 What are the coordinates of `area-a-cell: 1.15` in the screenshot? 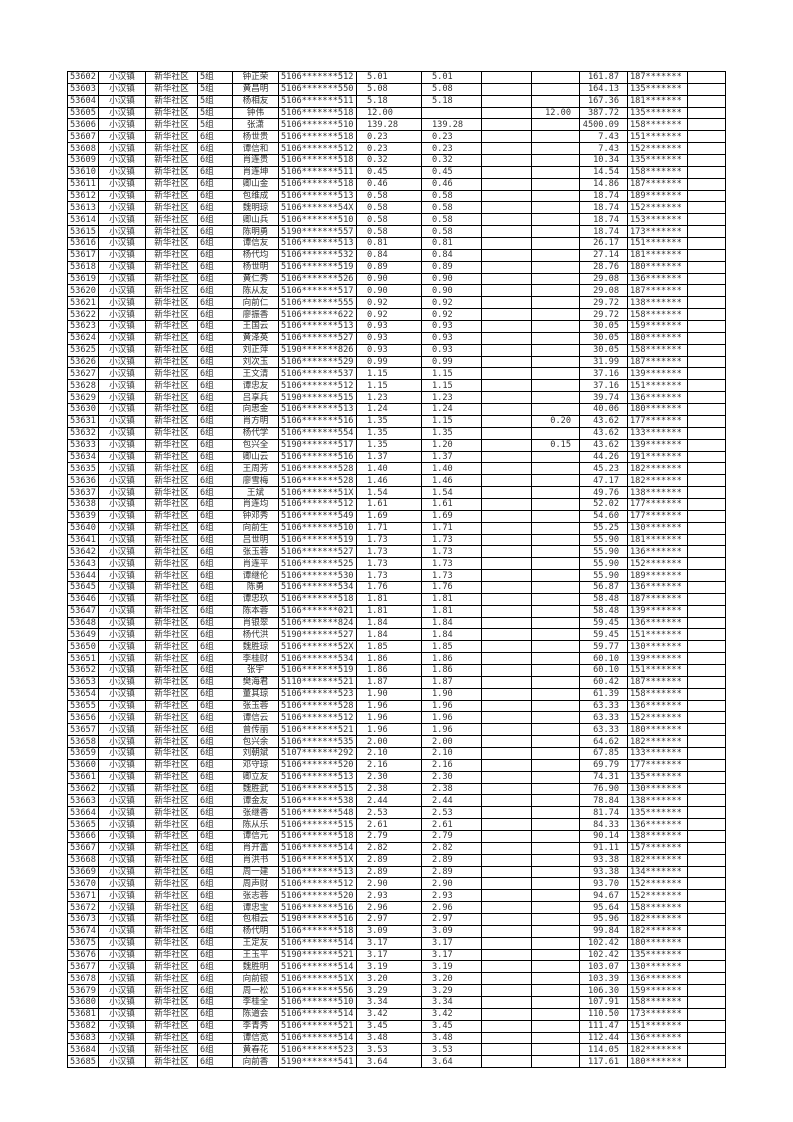 It's located at (451, 374).